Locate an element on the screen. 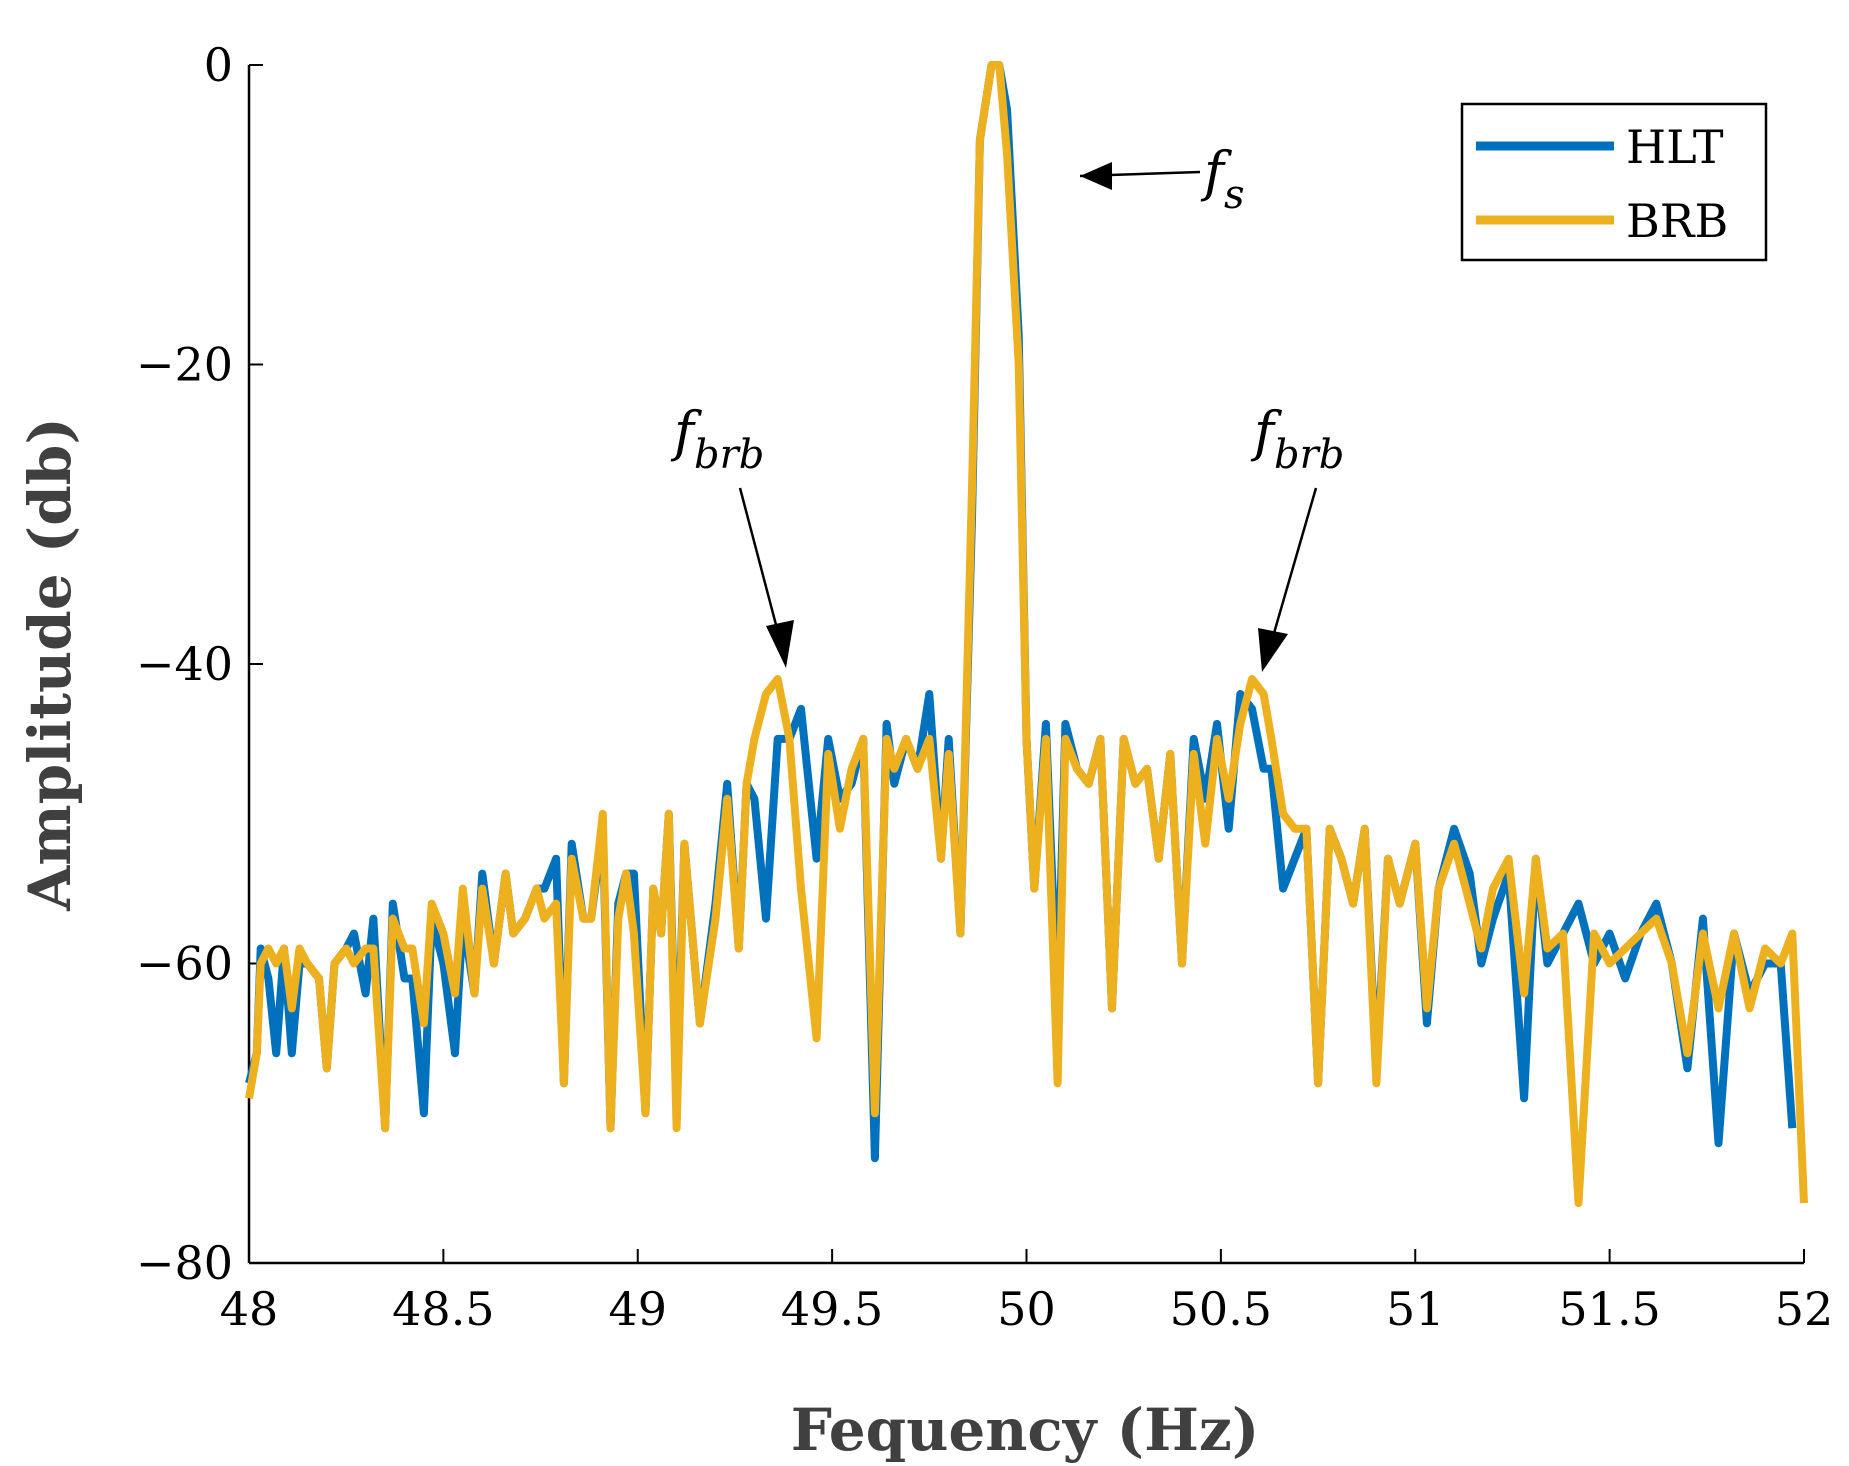 Image resolution: width=1849 pixels, height=1466 pixels. legend-label-hlt: HLT is located at coordinates (1675, 147).